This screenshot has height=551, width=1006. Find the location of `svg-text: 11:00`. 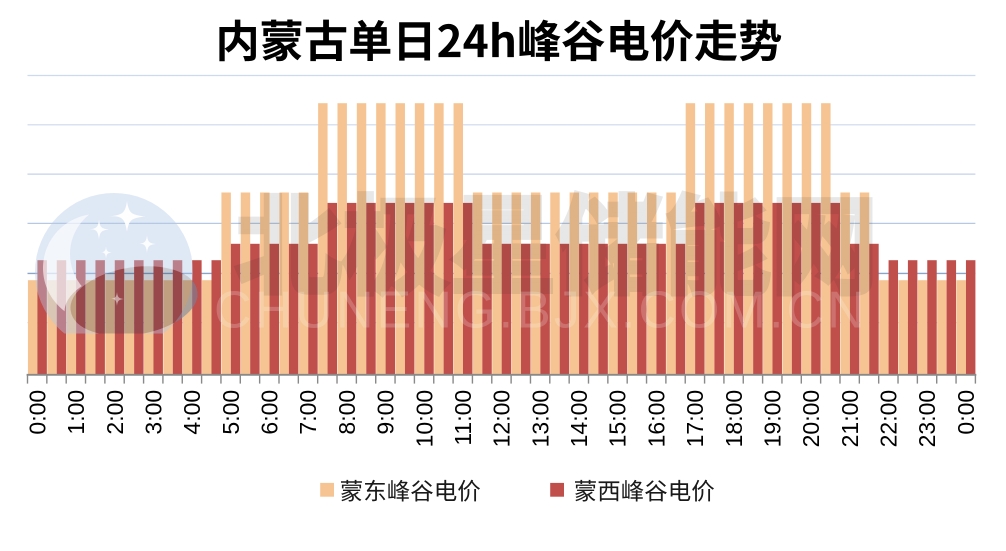

svg-text: 11:00 is located at coordinates (463, 418).